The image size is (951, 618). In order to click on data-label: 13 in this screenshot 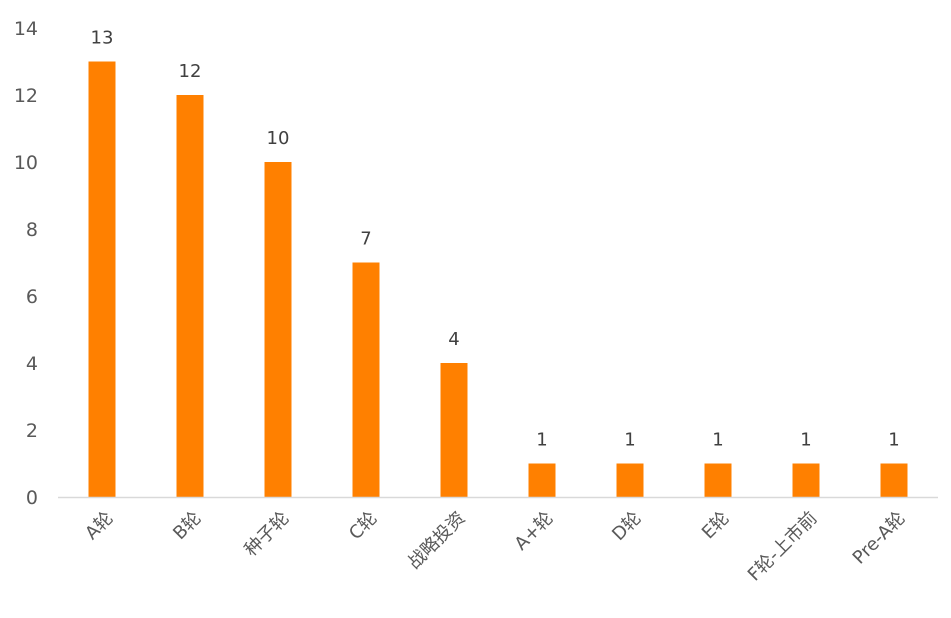, I will do `click(102, 38)`.